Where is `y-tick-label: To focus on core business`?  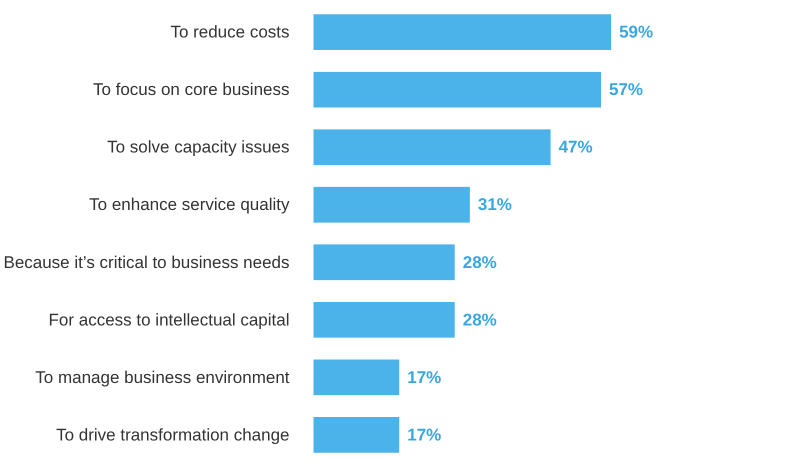
y-tick-label: To focus on core business is located at coordinates (191, 90).